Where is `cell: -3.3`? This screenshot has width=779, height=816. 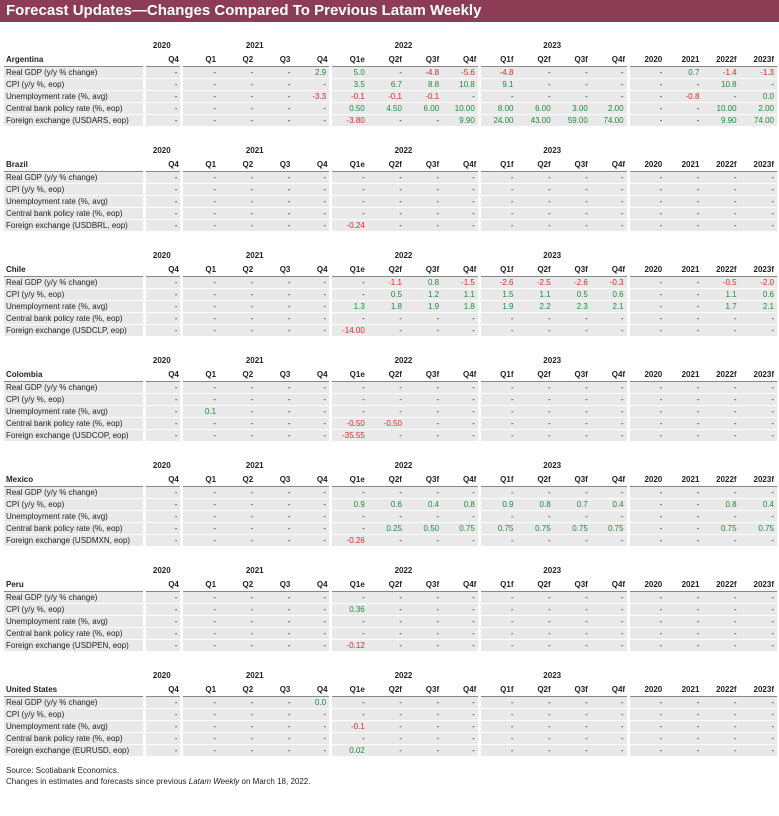
cell: -3.3 is located at coordinates (313, 96).